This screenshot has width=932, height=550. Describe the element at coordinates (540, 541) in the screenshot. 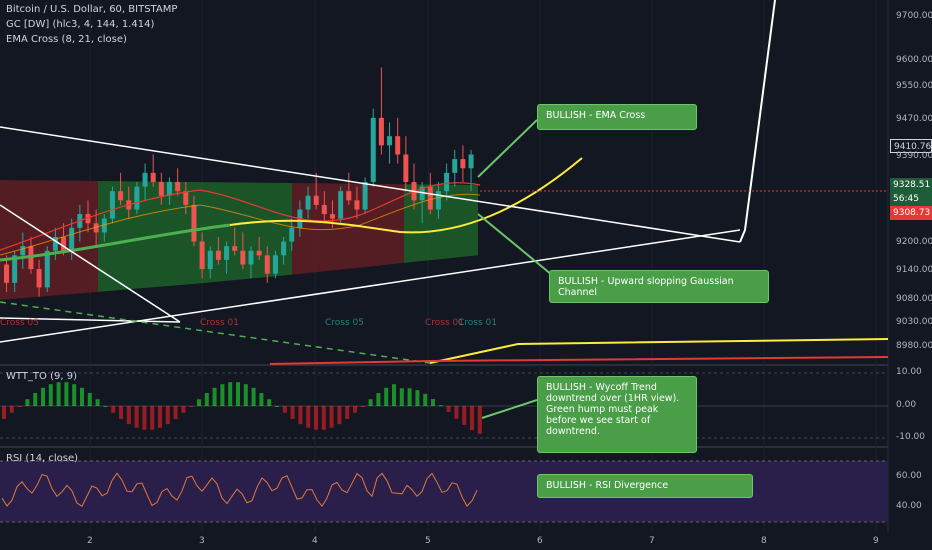

I see `time-axis-label: 6` at that location.